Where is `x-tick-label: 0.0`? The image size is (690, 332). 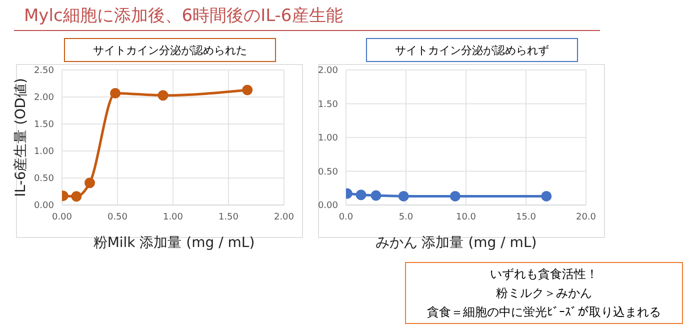
x-tick-label: 0.0 is located at coordinates (346, 217).